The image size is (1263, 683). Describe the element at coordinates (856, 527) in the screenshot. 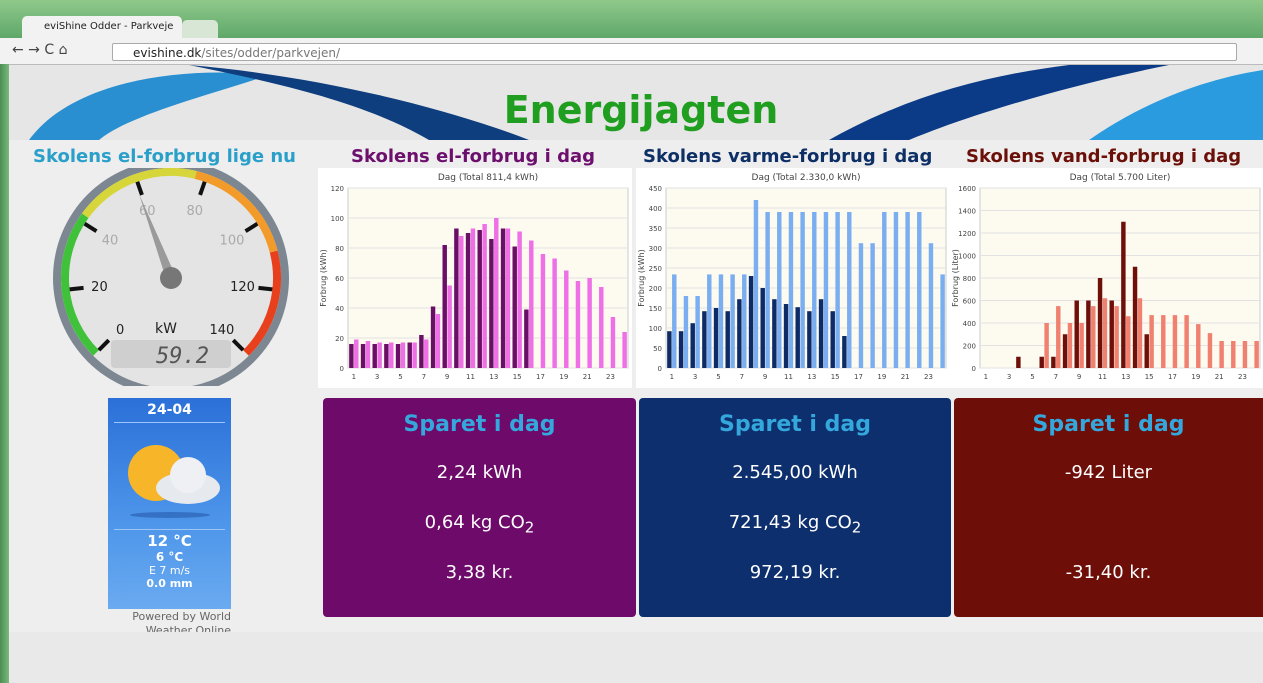

I see `co2-sub: 2` at that location.